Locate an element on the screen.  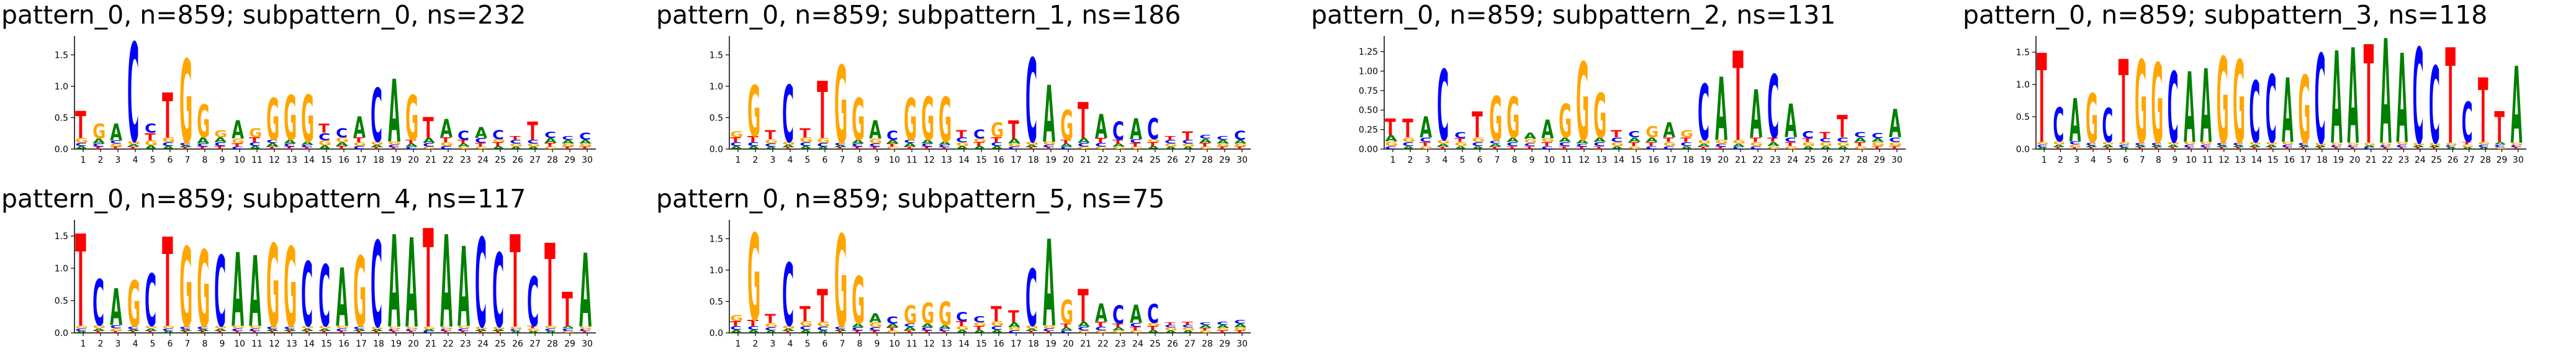
x-tick-label: 7 is located at coordinates (188, 160).